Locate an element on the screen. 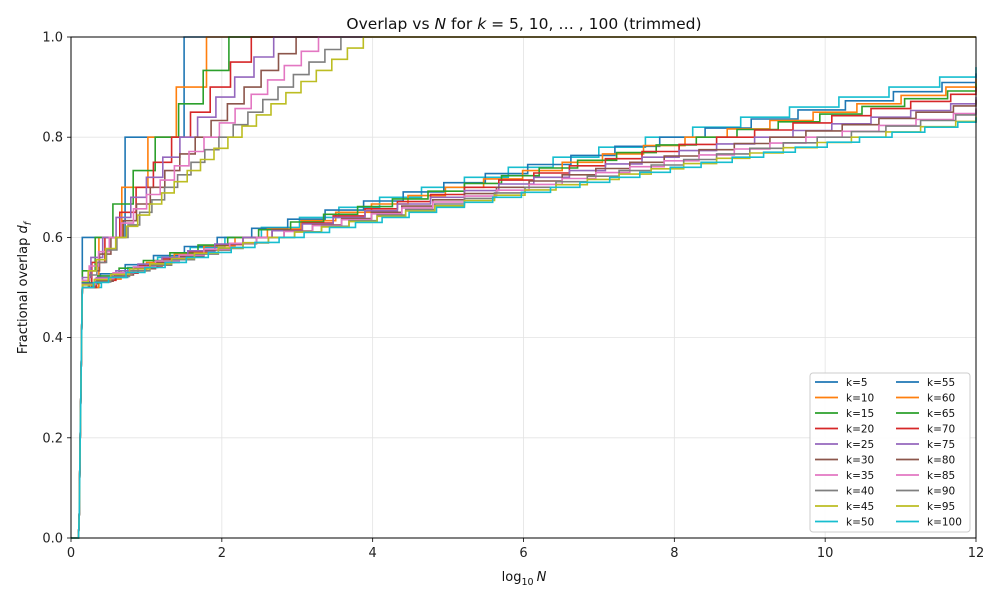 Image resolution: width=1000 pixels, height=600 pixels. legend-label-k85: k=85 is located at coordinates (941, 476).